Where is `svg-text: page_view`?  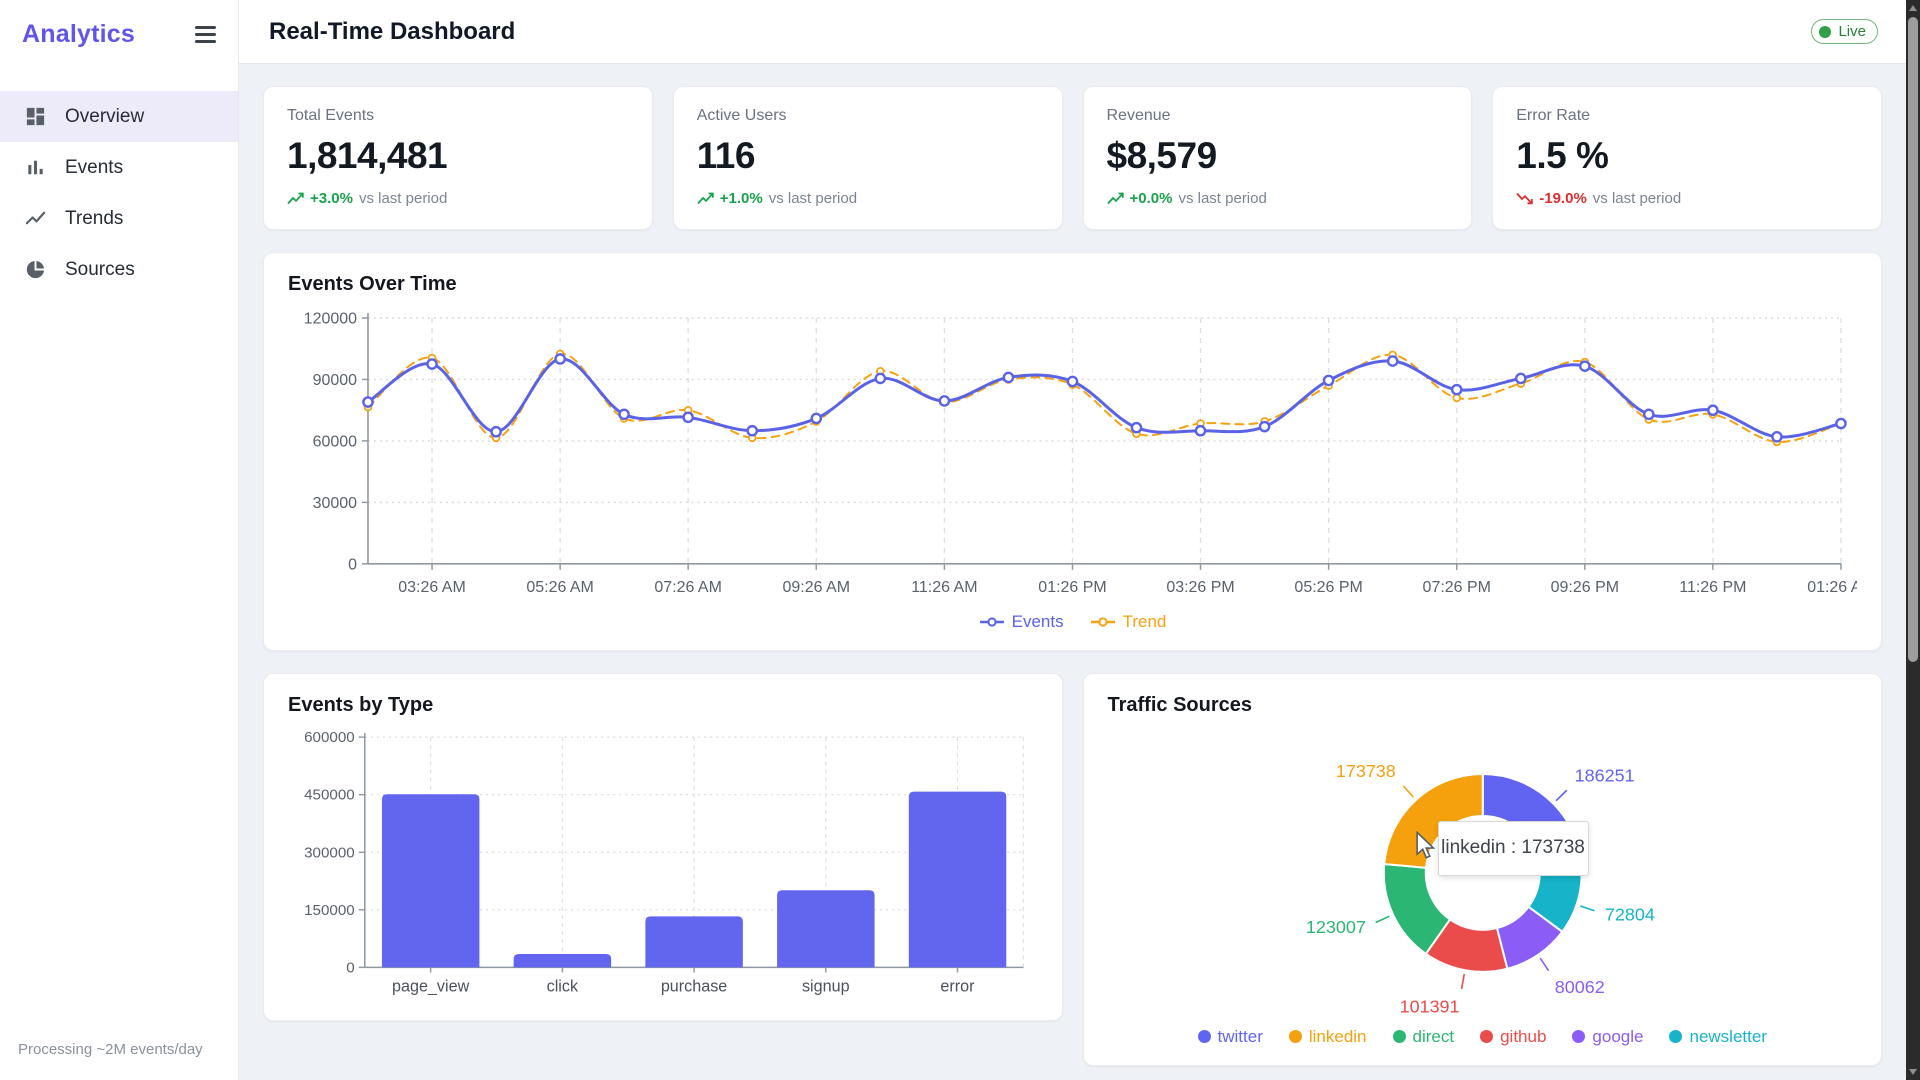 svg-text: page_view is located at coordinates (431, 986).